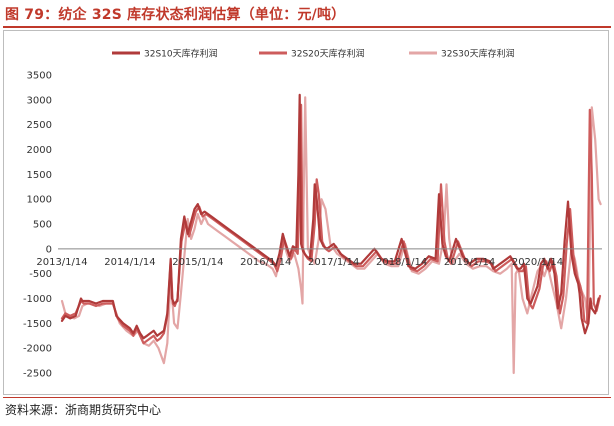 The image size is (614, 426). What do you see at coordinates (197, 262) in the screenshot?
I see `x-tick-label: 2015/1/14` at bounding box center [197, 262].